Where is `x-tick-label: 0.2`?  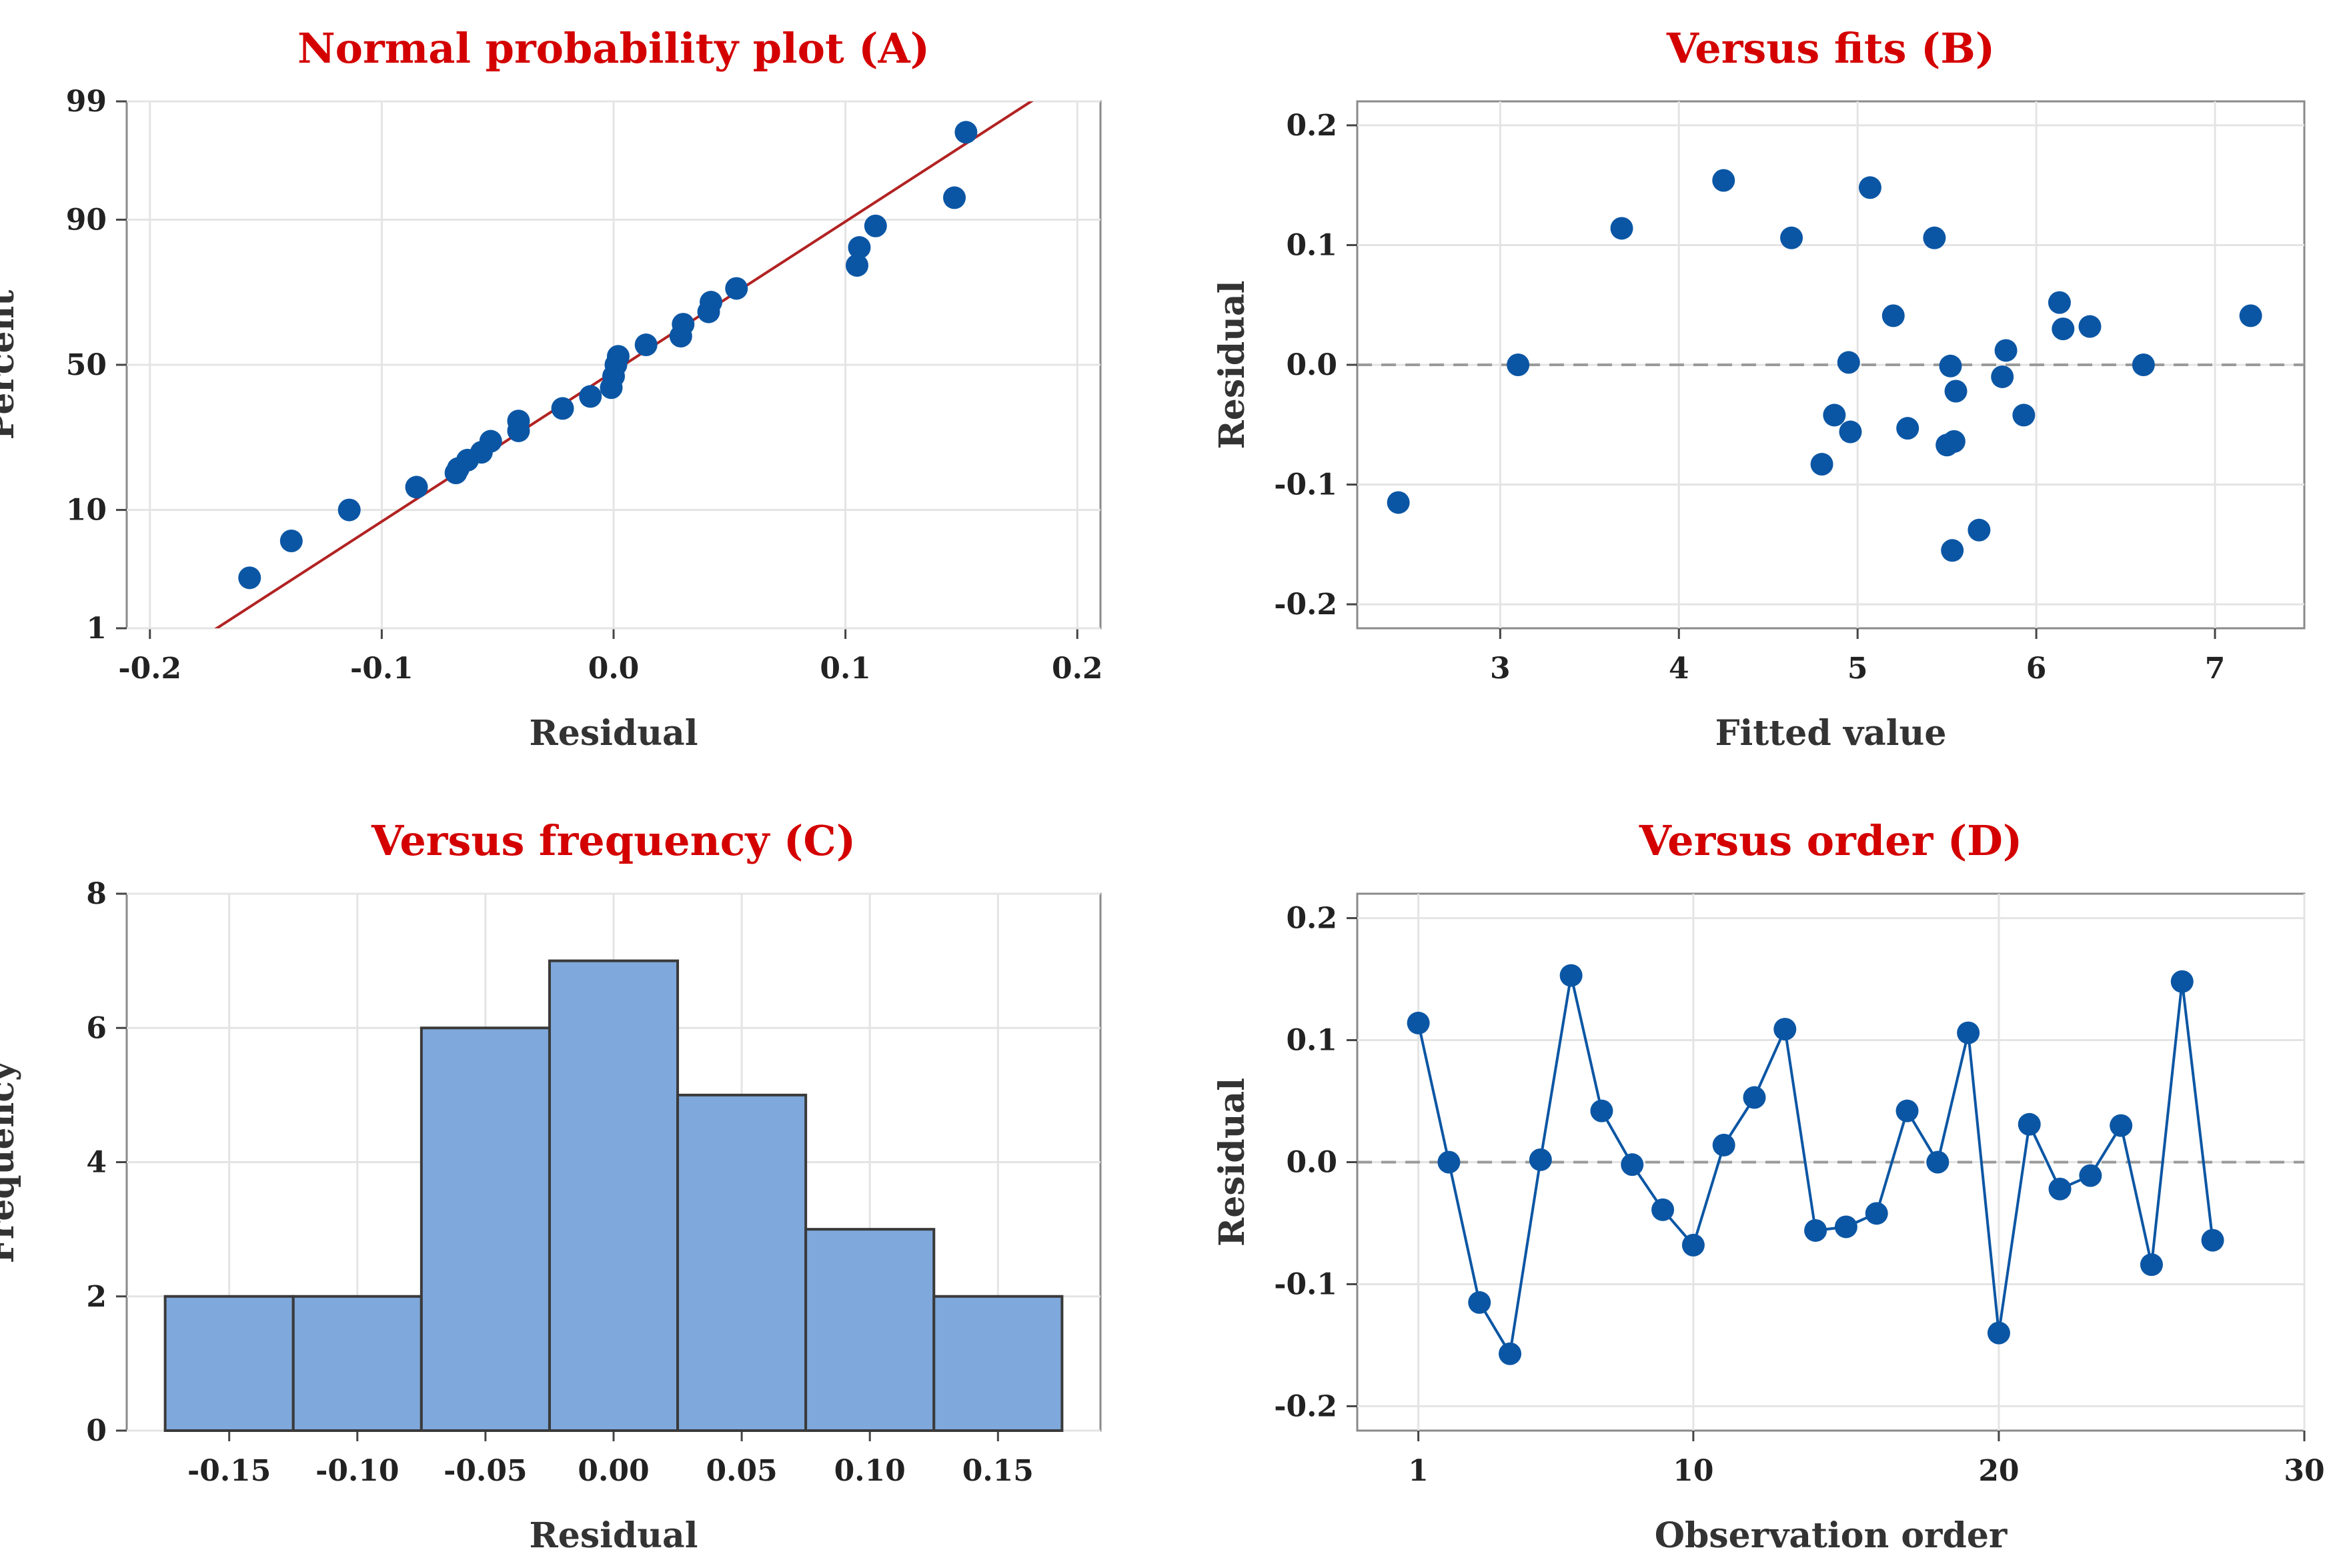
x-tick-label: 0.2 is located at coordinates (1077, 669).